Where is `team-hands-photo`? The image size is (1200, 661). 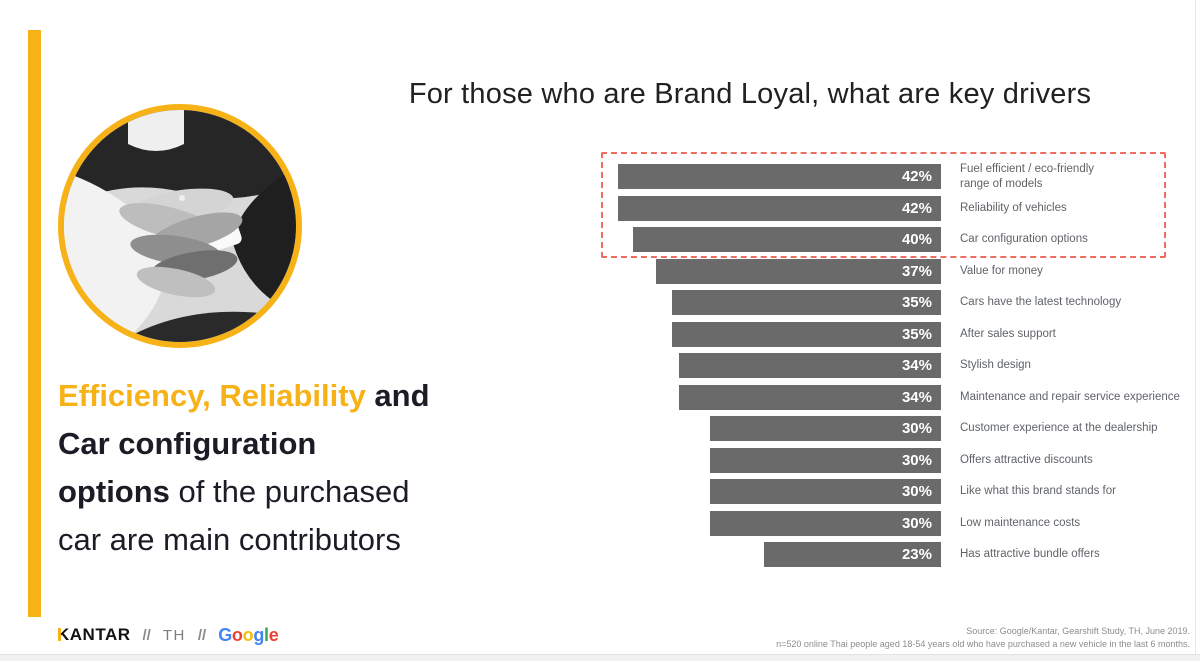 team-hands-photo is located at coordinates (180, 226).